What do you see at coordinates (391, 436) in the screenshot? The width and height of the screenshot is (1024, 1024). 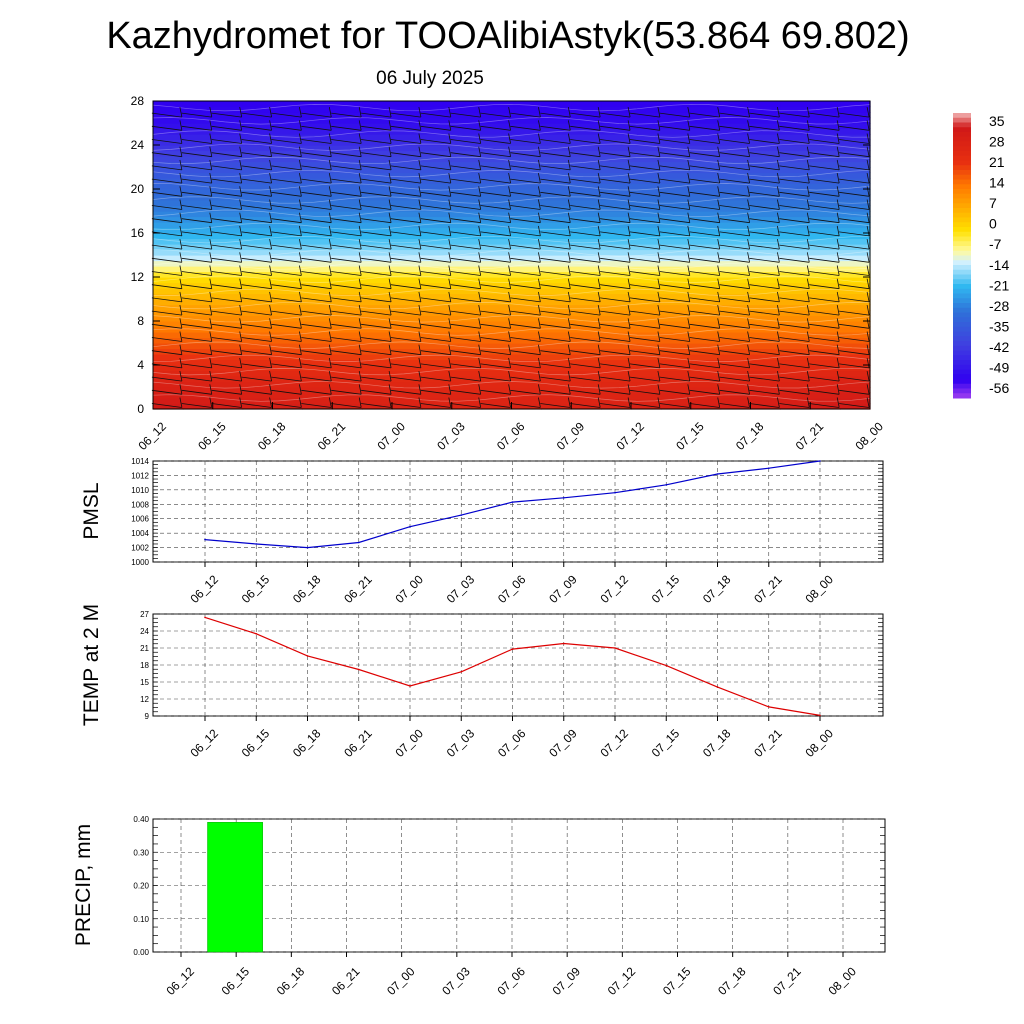 I see `x-tick-label: 07_00` at bounding box center [391, 436].